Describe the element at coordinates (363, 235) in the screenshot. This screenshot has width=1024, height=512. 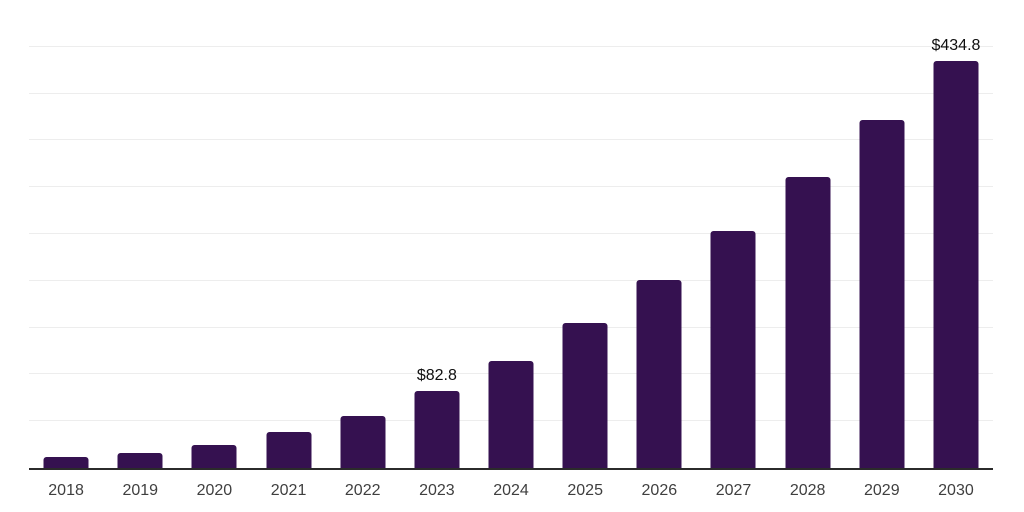
I see `bar-group-2022` at that location.